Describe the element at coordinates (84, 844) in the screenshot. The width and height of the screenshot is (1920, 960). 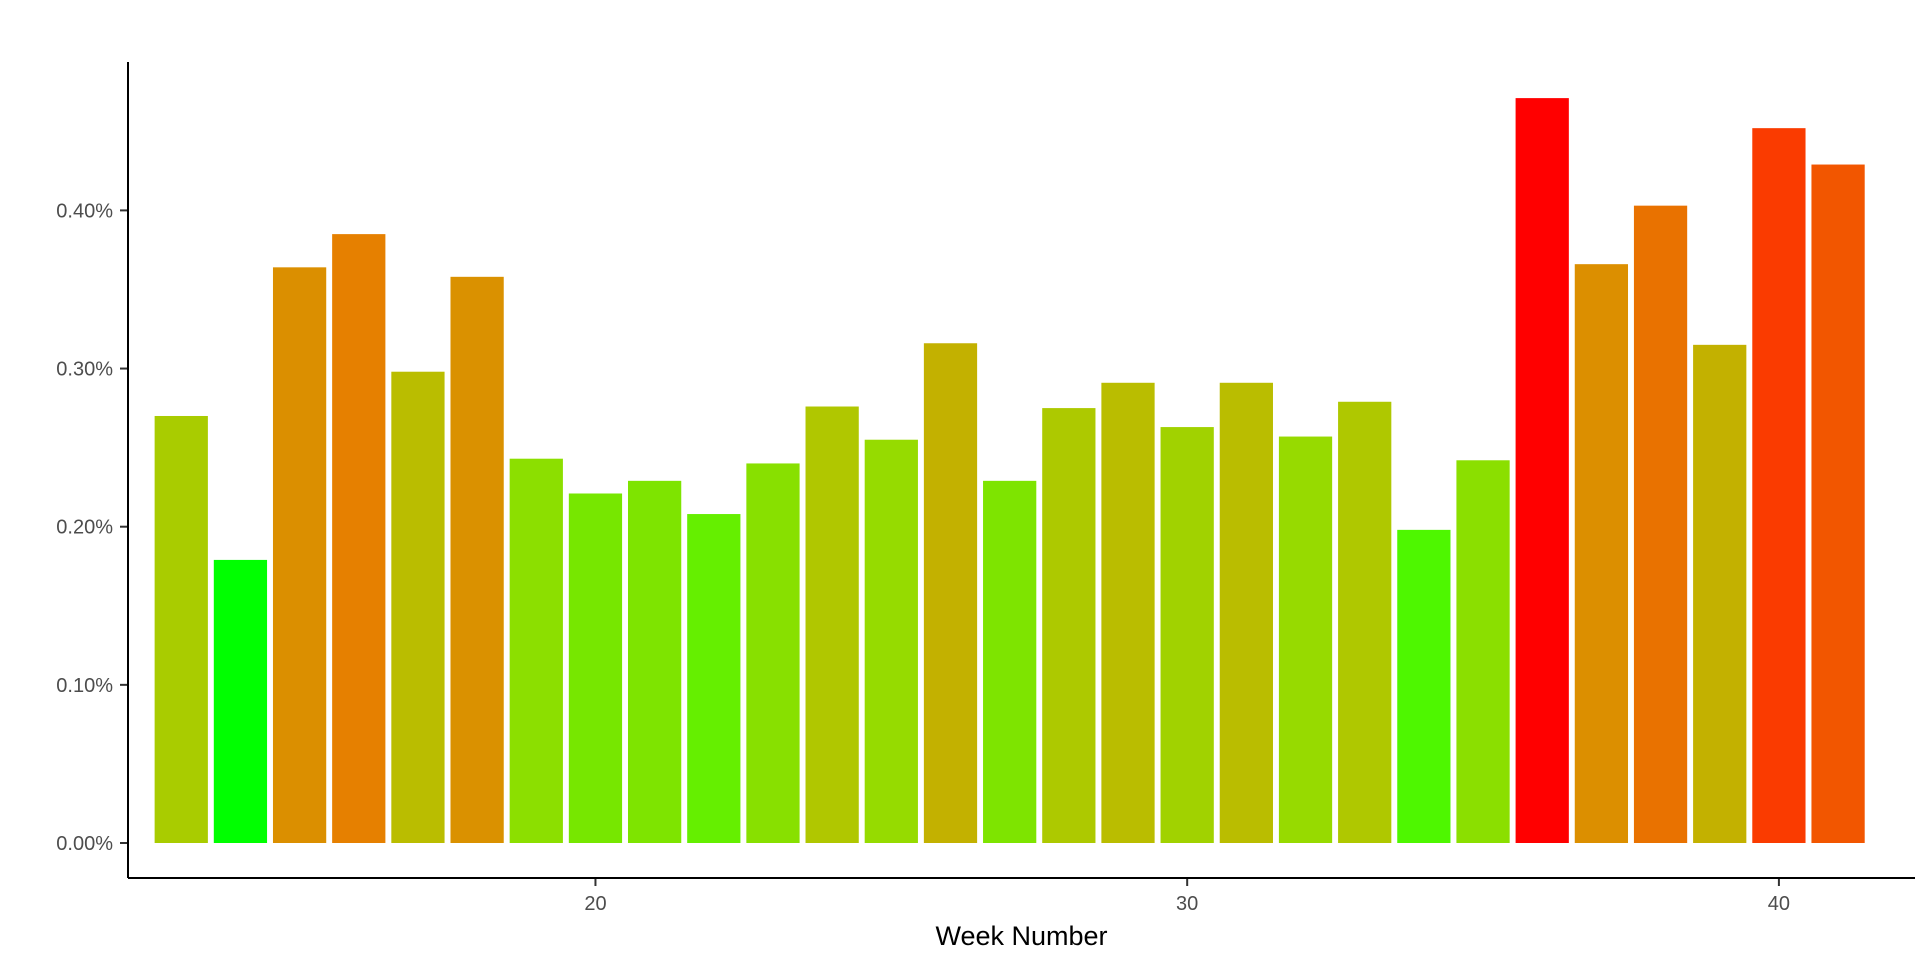
I see `y-tick-label: 0.00%` at that location.